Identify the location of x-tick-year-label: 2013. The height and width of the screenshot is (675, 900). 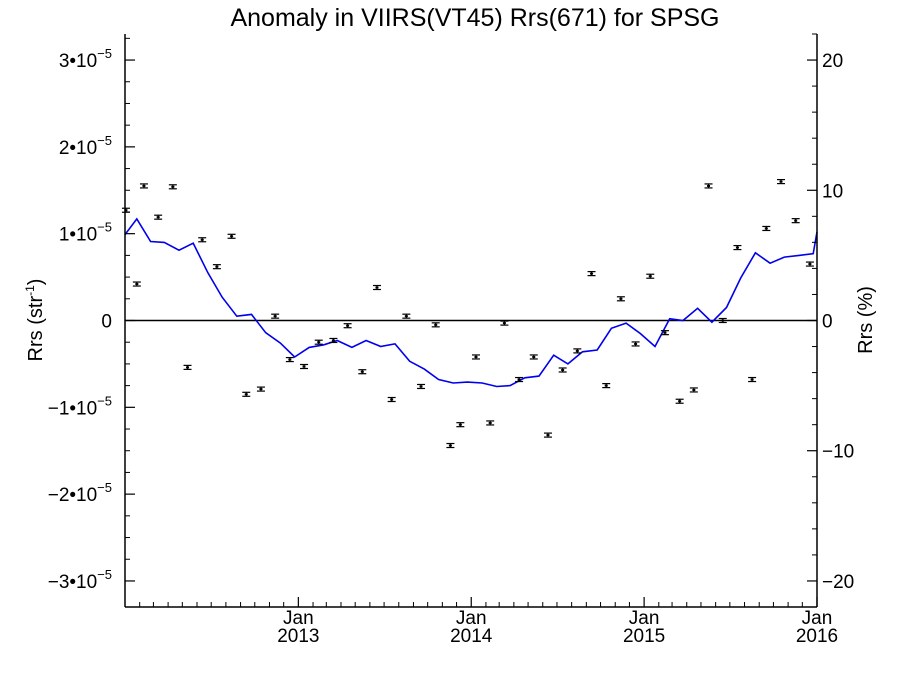
(298, 636).